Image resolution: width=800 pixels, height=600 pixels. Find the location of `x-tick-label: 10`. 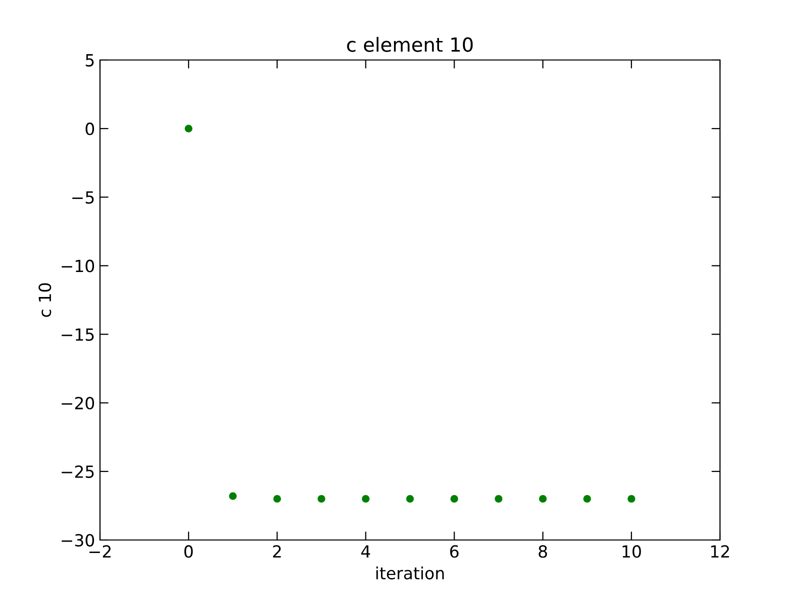

x-tick-label: 10 is located at coordinates (631, 551).